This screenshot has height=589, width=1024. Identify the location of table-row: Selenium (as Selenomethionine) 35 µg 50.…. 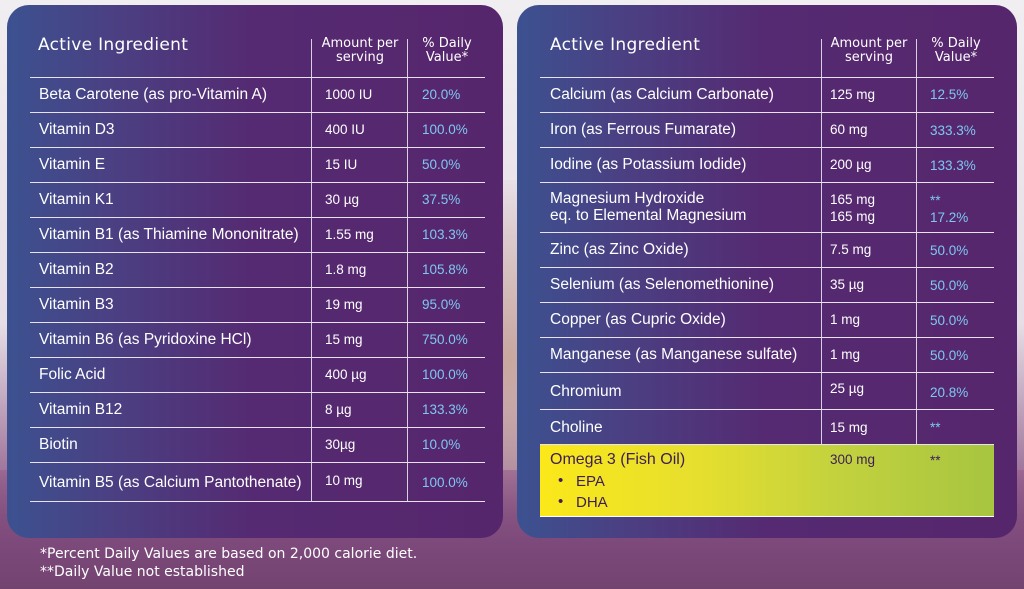
(767, 285).